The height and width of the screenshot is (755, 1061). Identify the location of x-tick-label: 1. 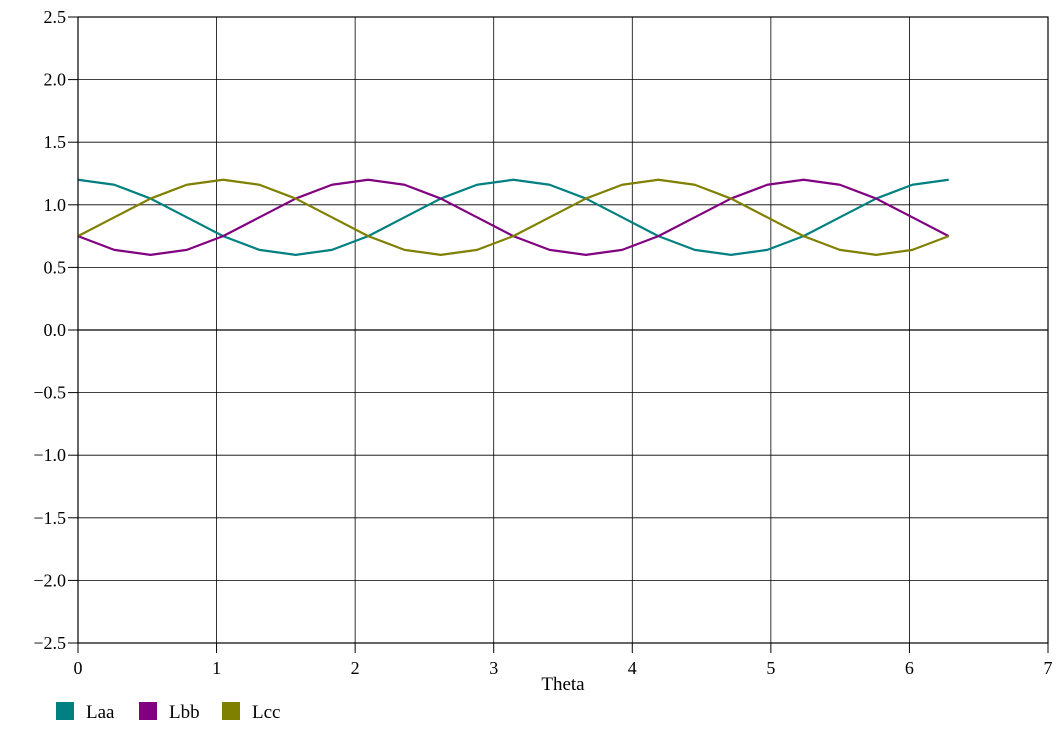
(216, 668).